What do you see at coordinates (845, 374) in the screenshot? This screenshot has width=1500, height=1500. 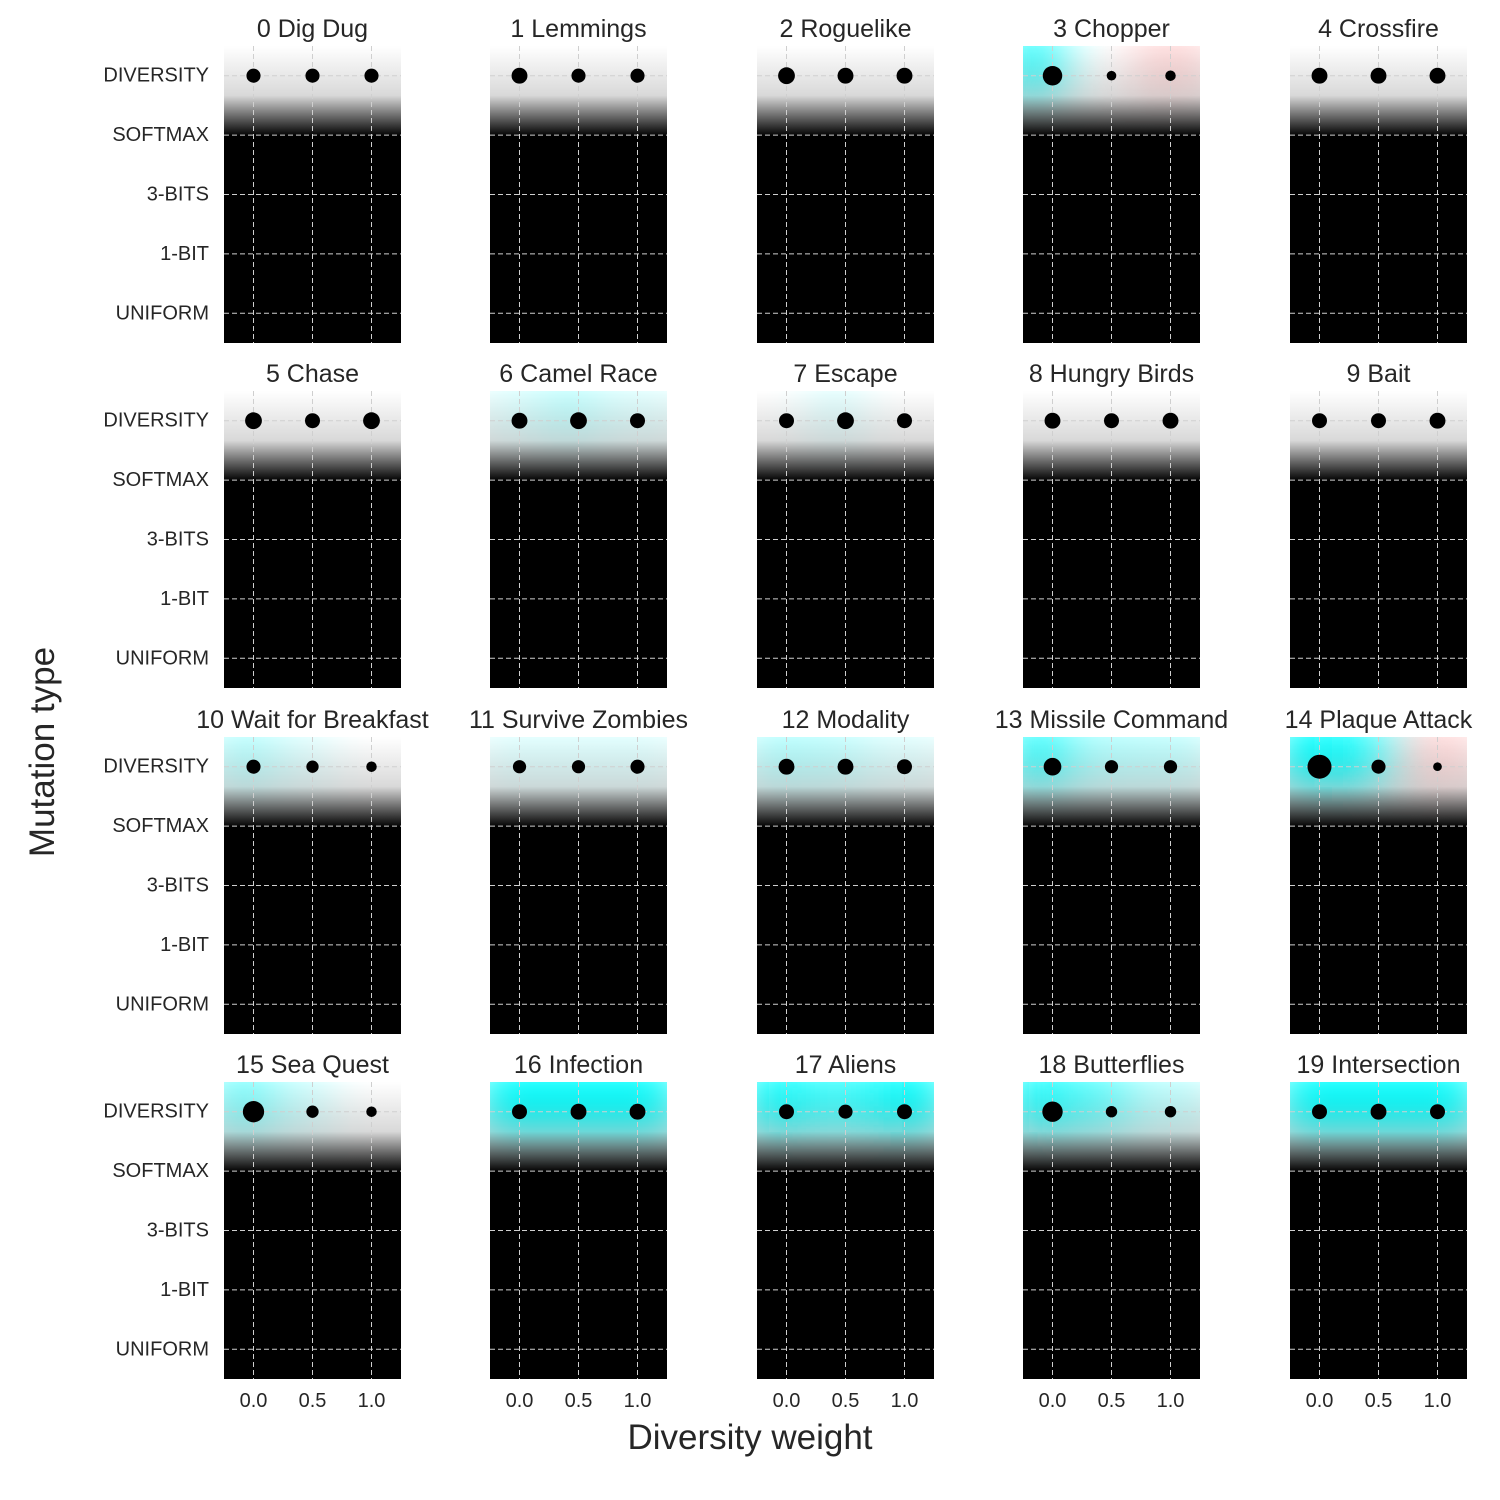 I see `panel-title: 7 Escape` at bounding box center [845, 374].